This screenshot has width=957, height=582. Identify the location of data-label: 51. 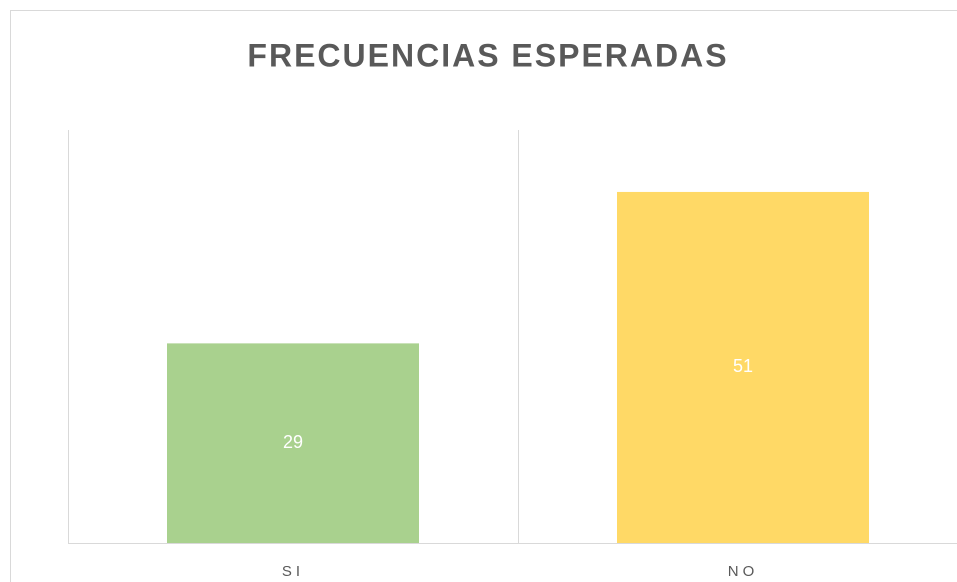
(743, 366).